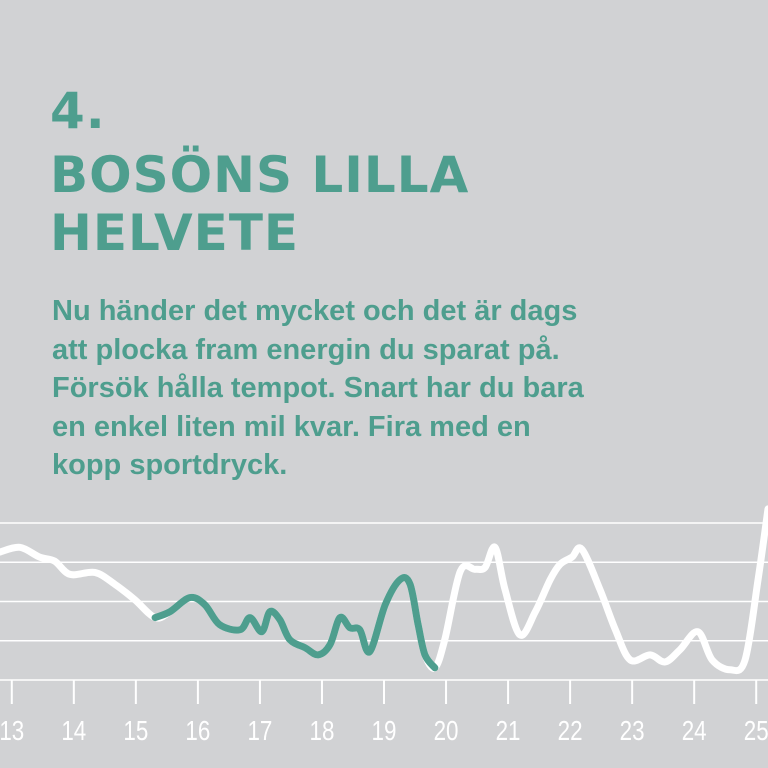 The image size is (768, 768). I want to click on x-tick-label: 20, so click(446, 731).